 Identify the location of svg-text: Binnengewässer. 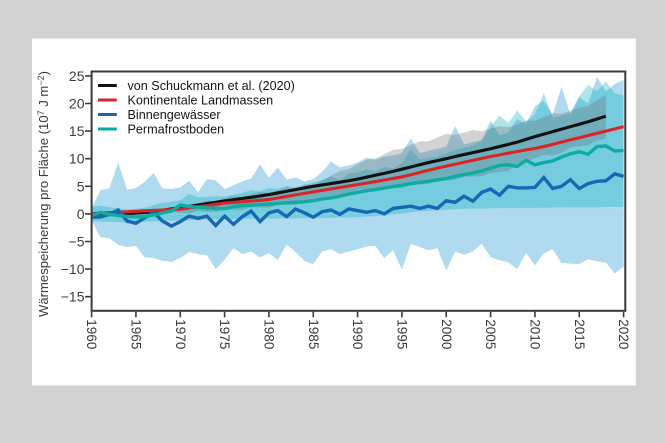
(174, 115).